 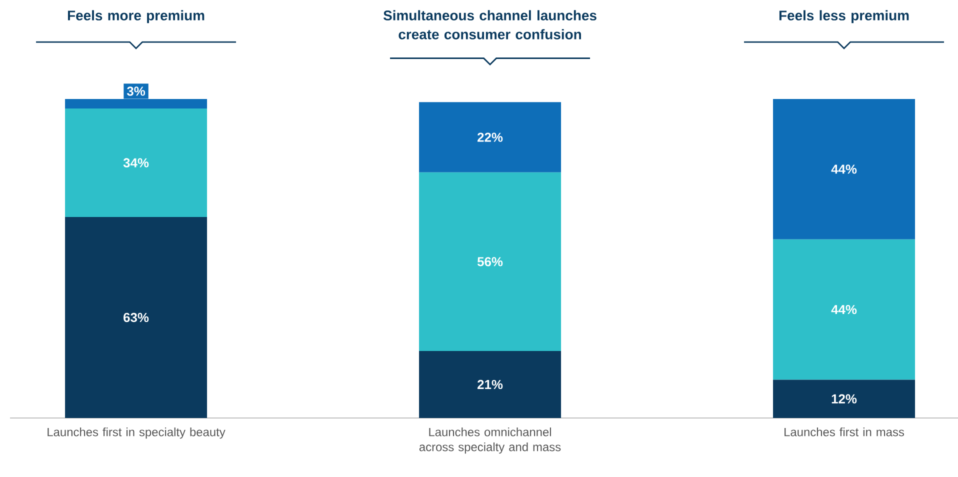 I want to click on x-tick-label: Launches omnichannel across specialty and mass, so click(x=490, y=441).